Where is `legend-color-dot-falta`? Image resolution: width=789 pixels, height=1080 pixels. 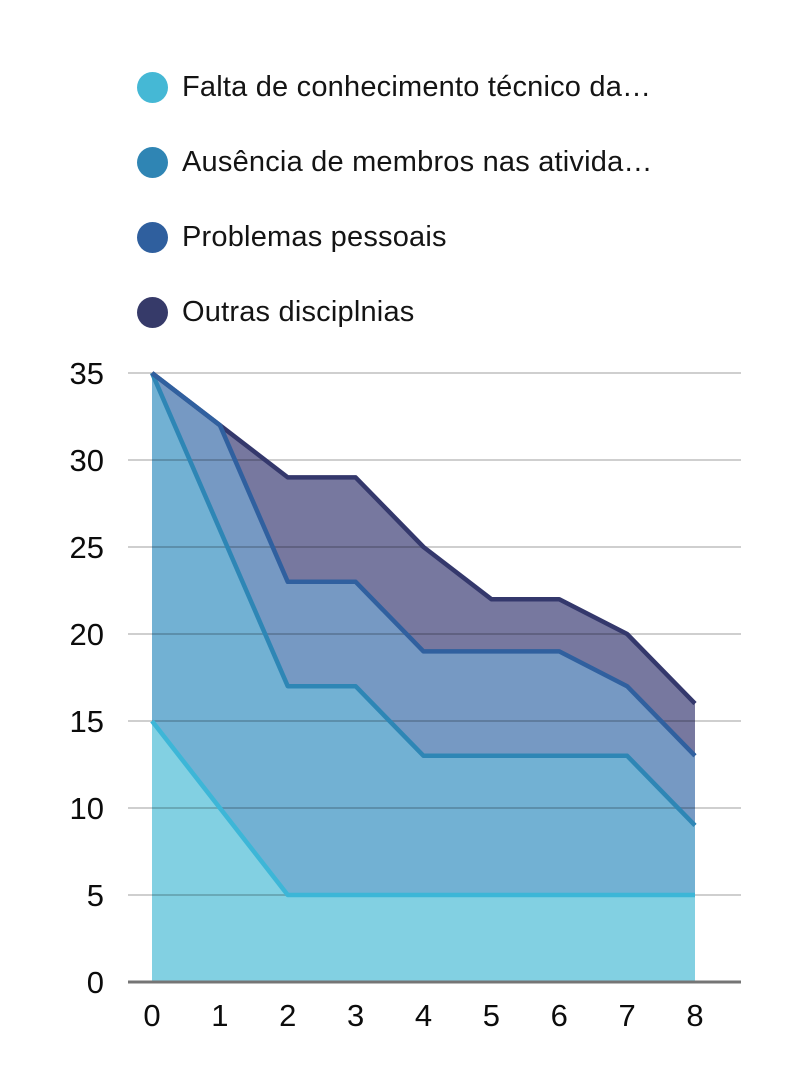 legend-color-dot-falta is located at coordinates (152, 87).